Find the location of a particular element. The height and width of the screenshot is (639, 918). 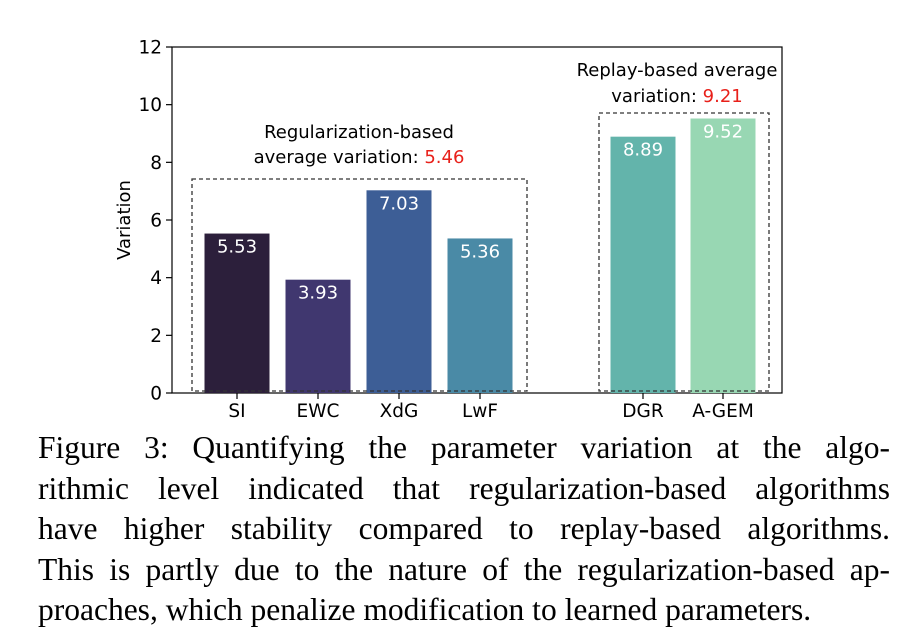

bar-value-label: 5.36 is located at coordinates (480, 251).